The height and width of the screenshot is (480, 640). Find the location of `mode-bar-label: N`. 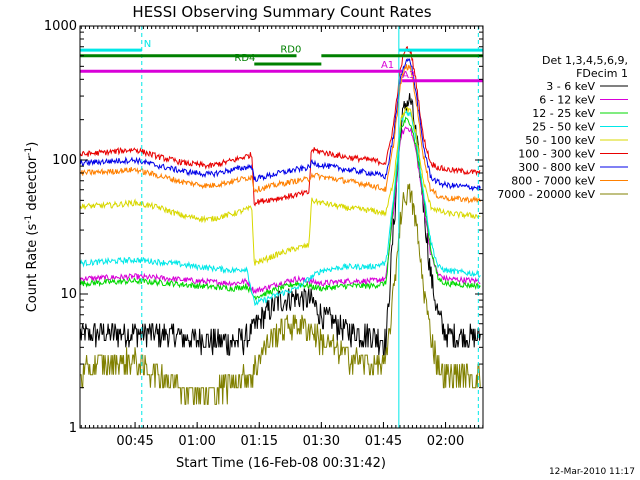

mode-bar-label: N is located at coordinates (147, 44).